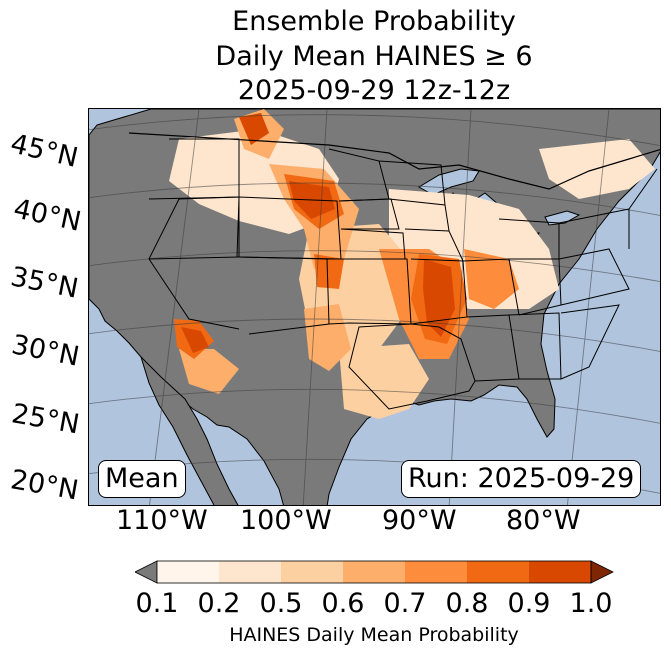 Image resolution: width=671 pixels, height=658 pixels. What do you see at coordinates (45, 419) in the screenshot?
I see `lat-label-25: 25°N` at bounding box center [45, 419].